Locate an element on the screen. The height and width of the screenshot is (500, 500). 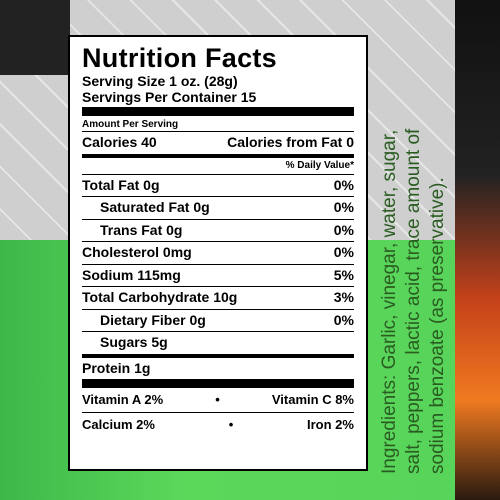
background-dark is located at coordinates (35, 37).